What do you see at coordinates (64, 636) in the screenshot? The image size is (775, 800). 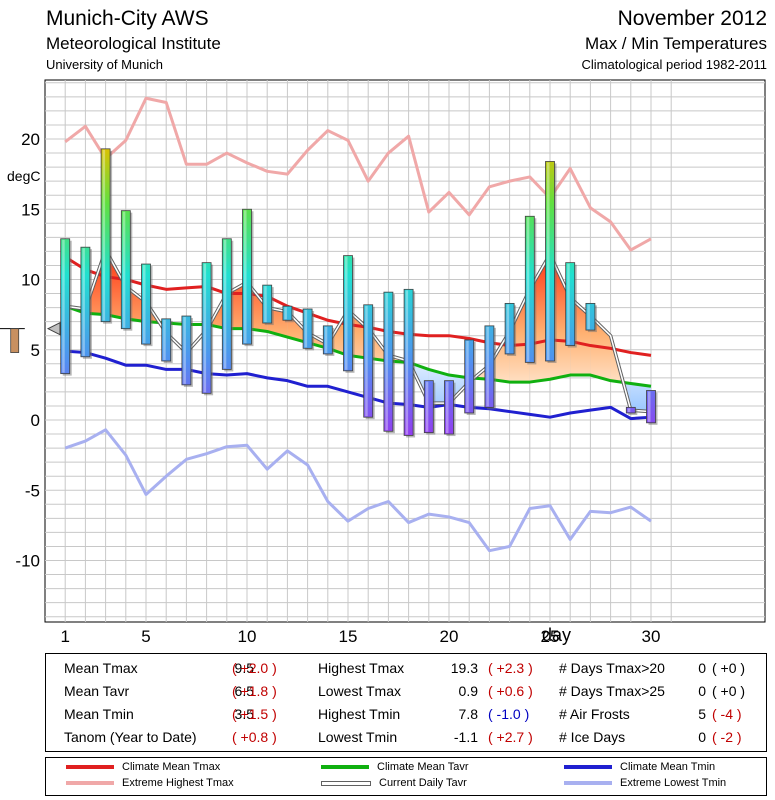 I see `x-tick-label: 1` at bounding box center [64, 636].